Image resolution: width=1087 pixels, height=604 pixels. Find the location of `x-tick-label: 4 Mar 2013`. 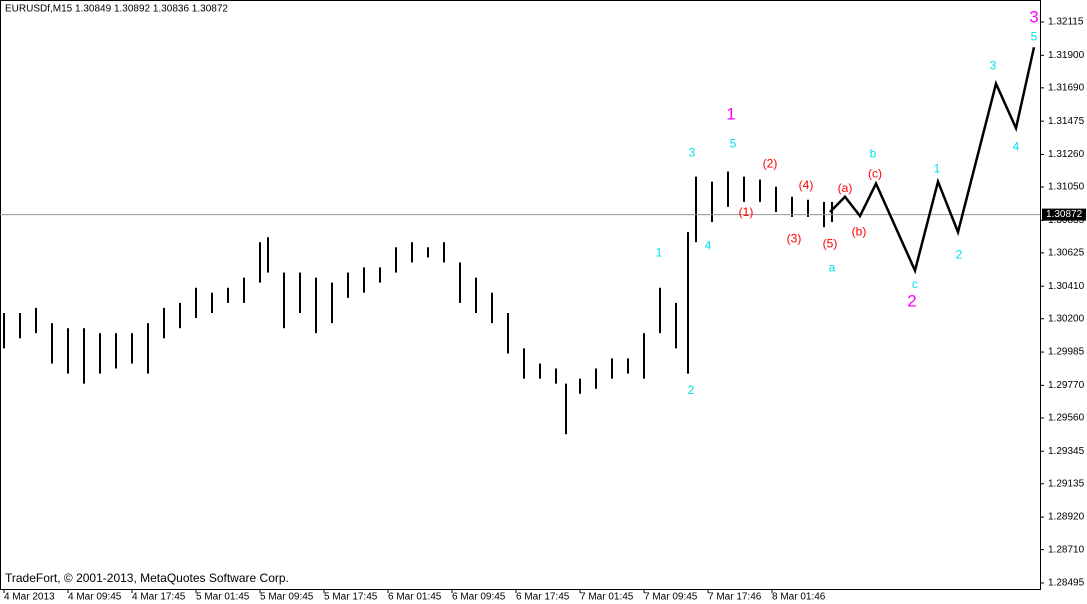

x-tick-label: 4 Mar 2013 is located at coordinates (29, 597).